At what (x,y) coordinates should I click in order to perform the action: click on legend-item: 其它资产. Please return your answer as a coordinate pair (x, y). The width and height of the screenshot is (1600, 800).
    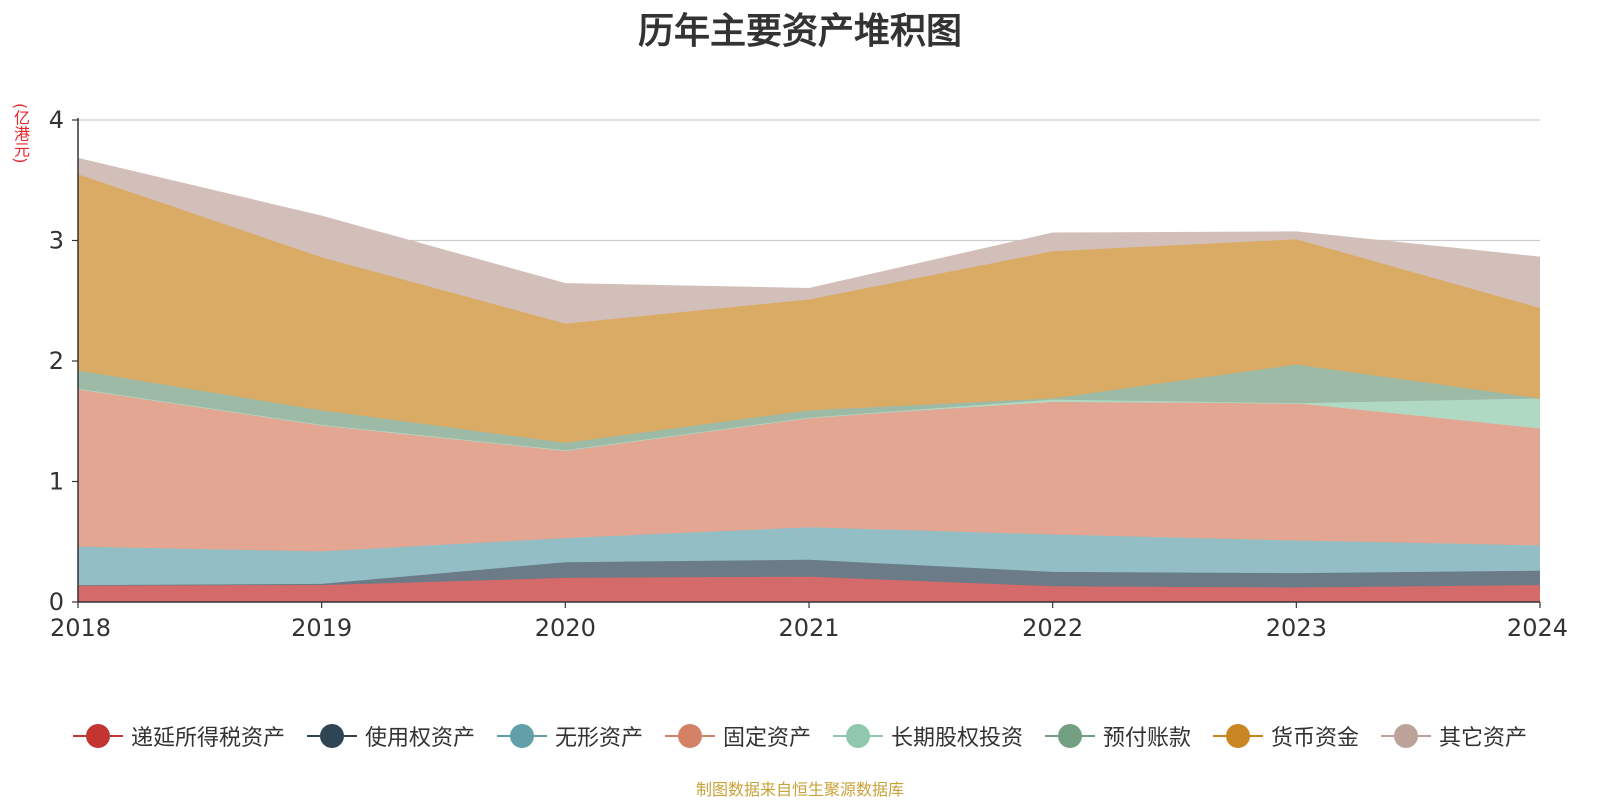
    Looking at the image, I should click on (1454, 736).